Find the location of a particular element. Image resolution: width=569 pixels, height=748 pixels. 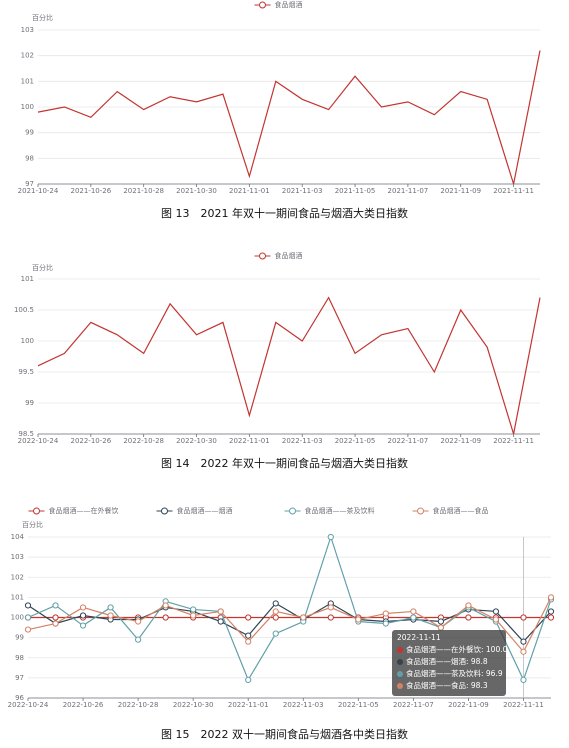

y-tick-label: 98.5 is located at coordinates (26, 434).